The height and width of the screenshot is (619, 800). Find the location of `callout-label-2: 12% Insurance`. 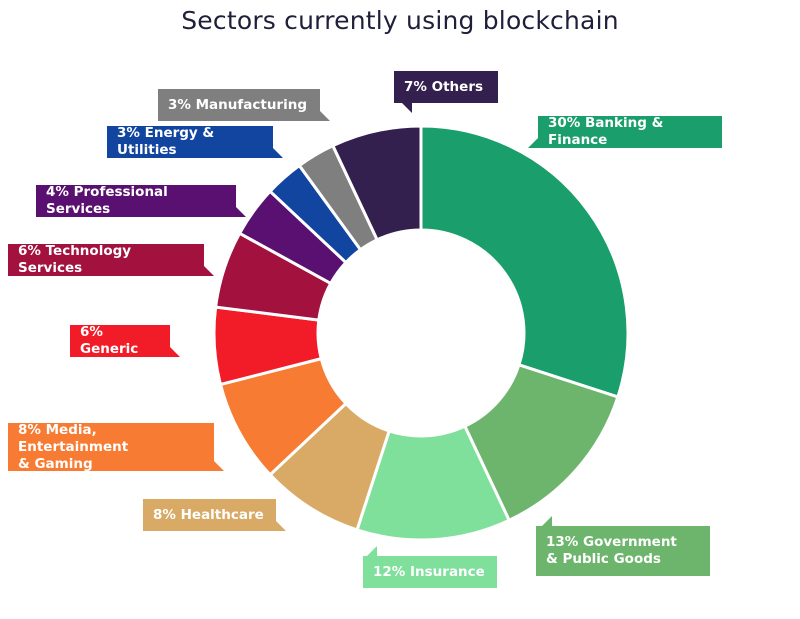

callout-label-2: 12% Insurance is located at coordinates (430, 567).